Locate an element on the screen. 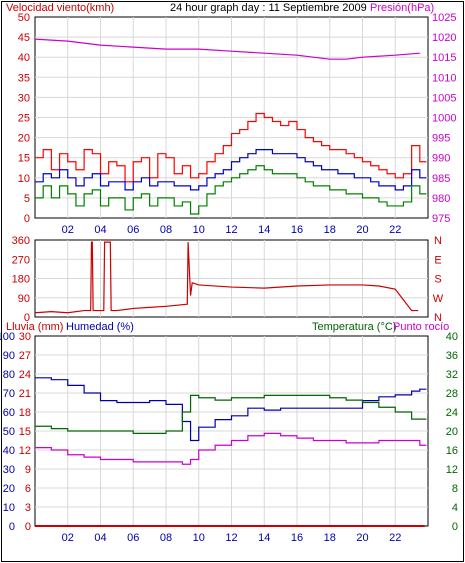  temperature-y-ticks: 0 4 8 12 16 20 24 28 32 36 40 is located at coordinates (452, 432).